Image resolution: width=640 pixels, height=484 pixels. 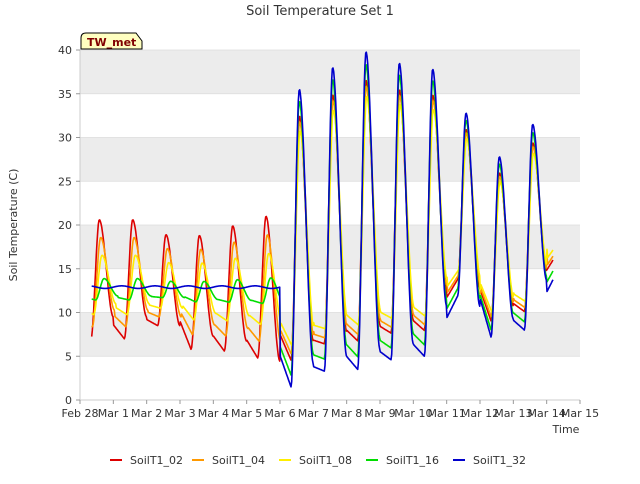 I want to click on y-tick-label: 5, so click(x=68, y=356).